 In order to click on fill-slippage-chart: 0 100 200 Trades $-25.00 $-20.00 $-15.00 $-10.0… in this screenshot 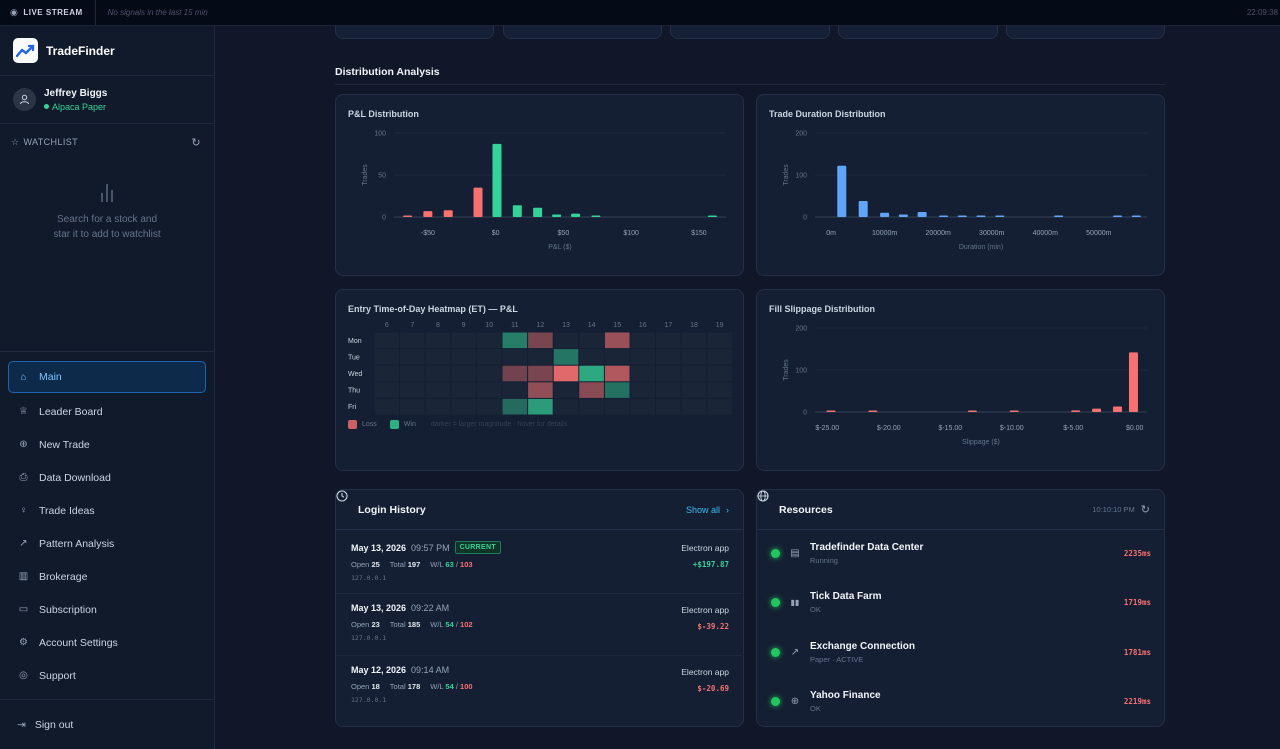, I will do `click(965, 386)`.